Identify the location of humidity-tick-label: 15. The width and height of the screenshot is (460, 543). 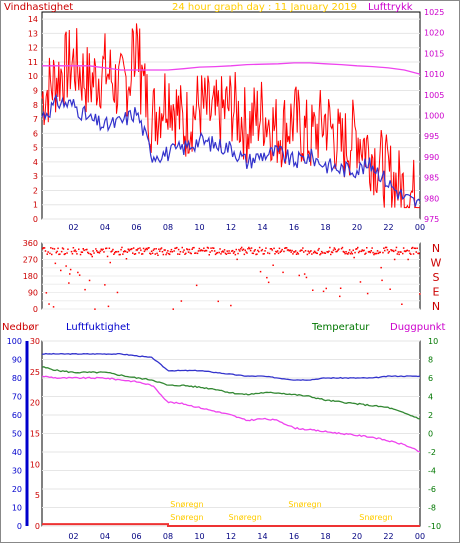
(35, 434).